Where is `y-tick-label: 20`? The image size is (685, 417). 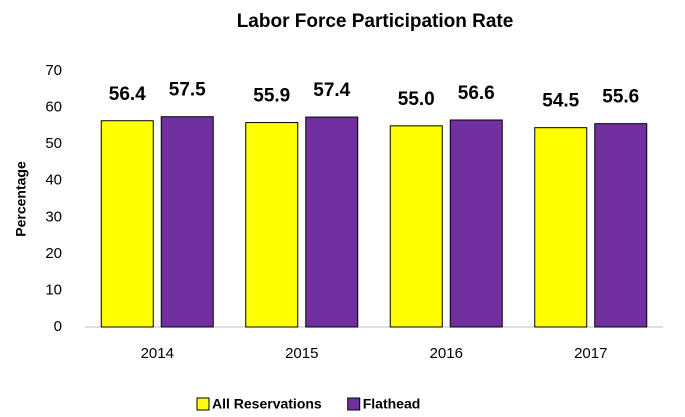
y-tick-label: 20 is located at coordinates (53, 253).